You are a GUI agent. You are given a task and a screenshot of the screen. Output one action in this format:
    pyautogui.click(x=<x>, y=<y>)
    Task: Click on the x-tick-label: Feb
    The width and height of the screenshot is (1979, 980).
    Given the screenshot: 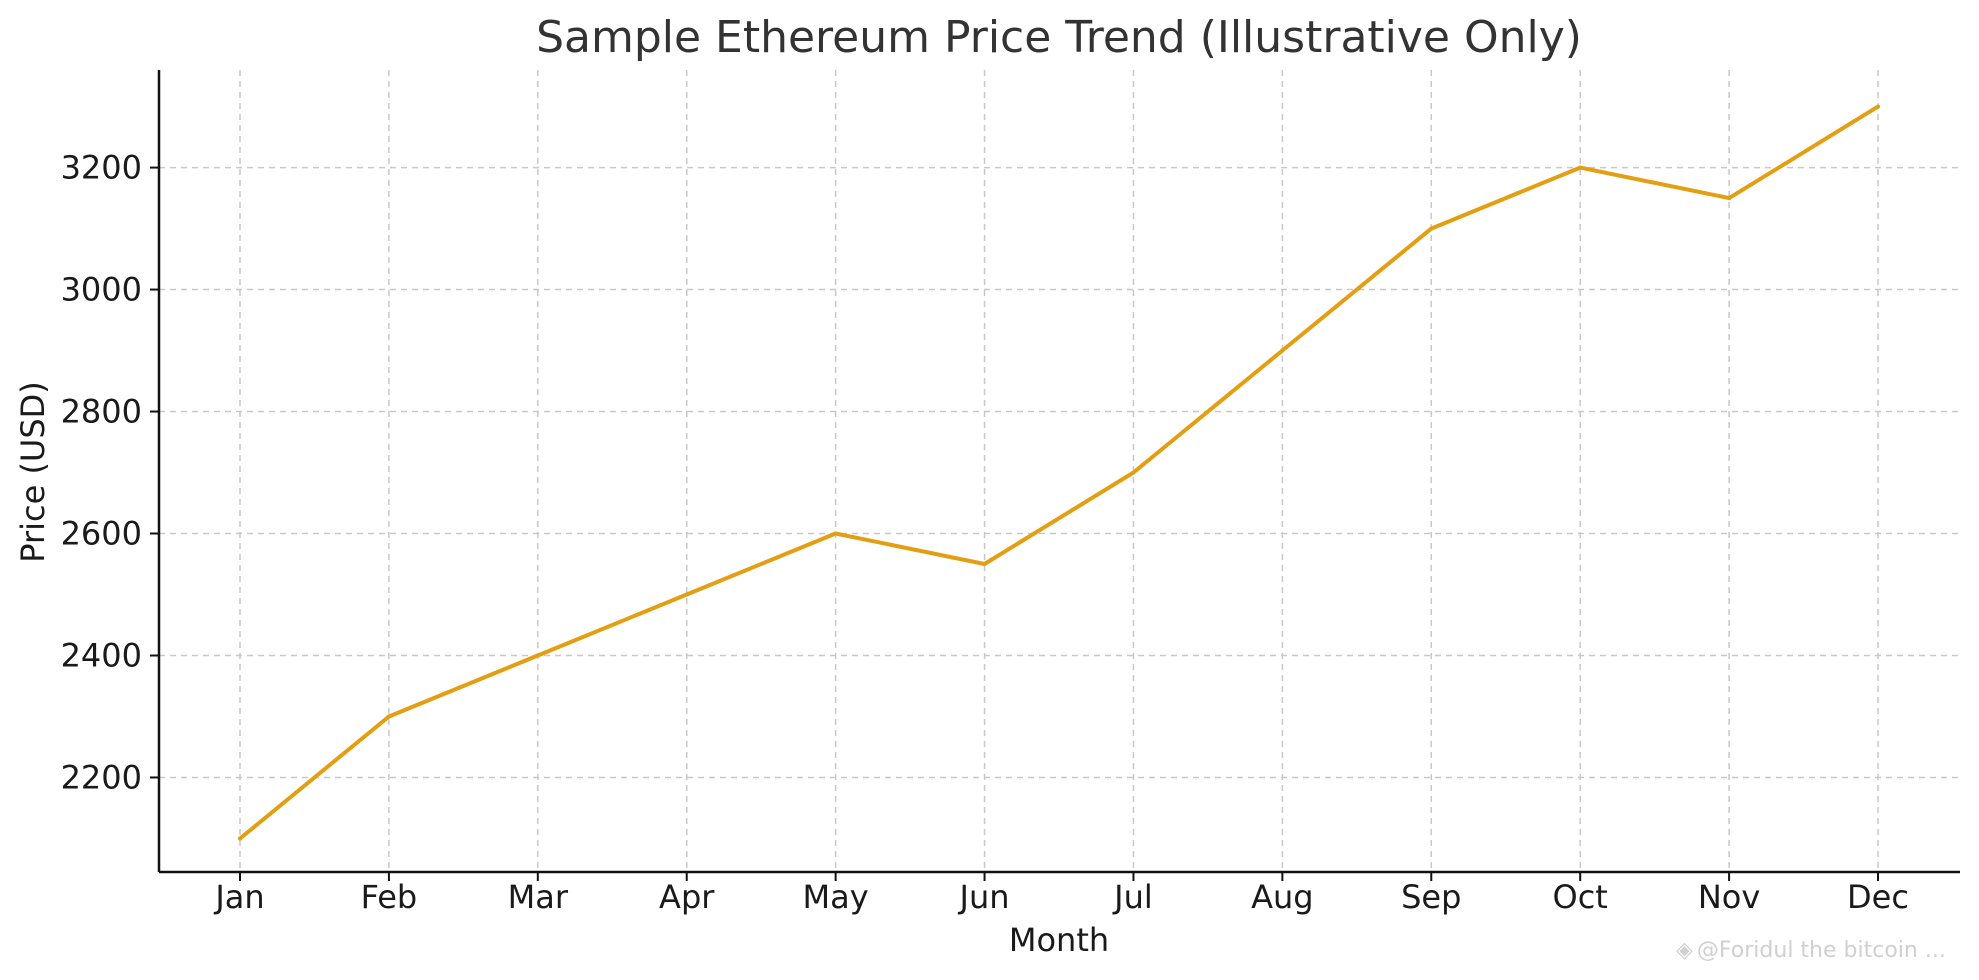 What is the action you would take?
    pyautogui.click(x=389, y=897)
    